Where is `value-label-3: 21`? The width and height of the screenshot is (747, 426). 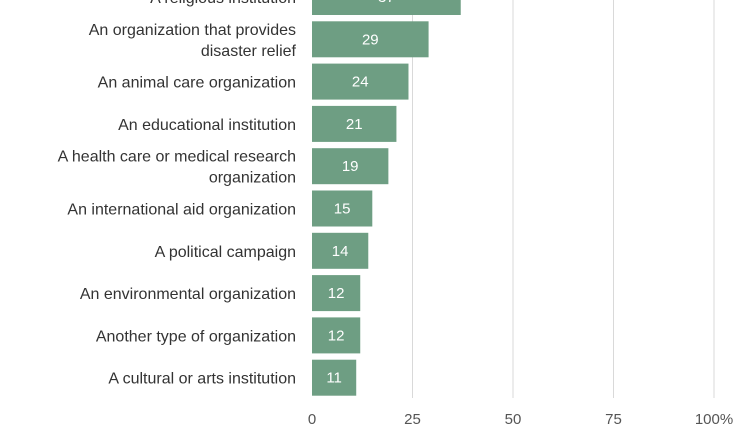 value-label-3: 21 is located at coordinates (354, 124).